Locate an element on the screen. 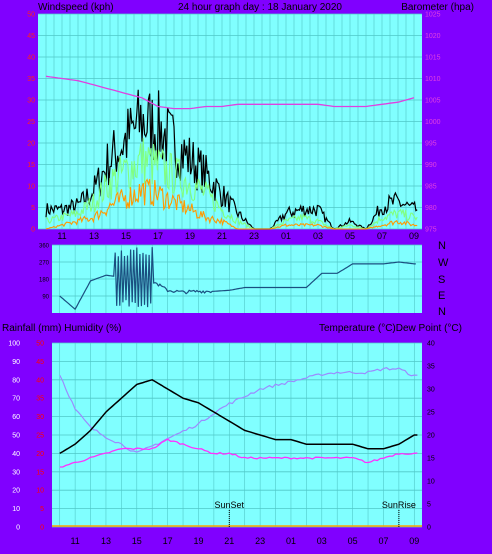  temp-x-tick-label: 15 is located at coordinates (137, 541).